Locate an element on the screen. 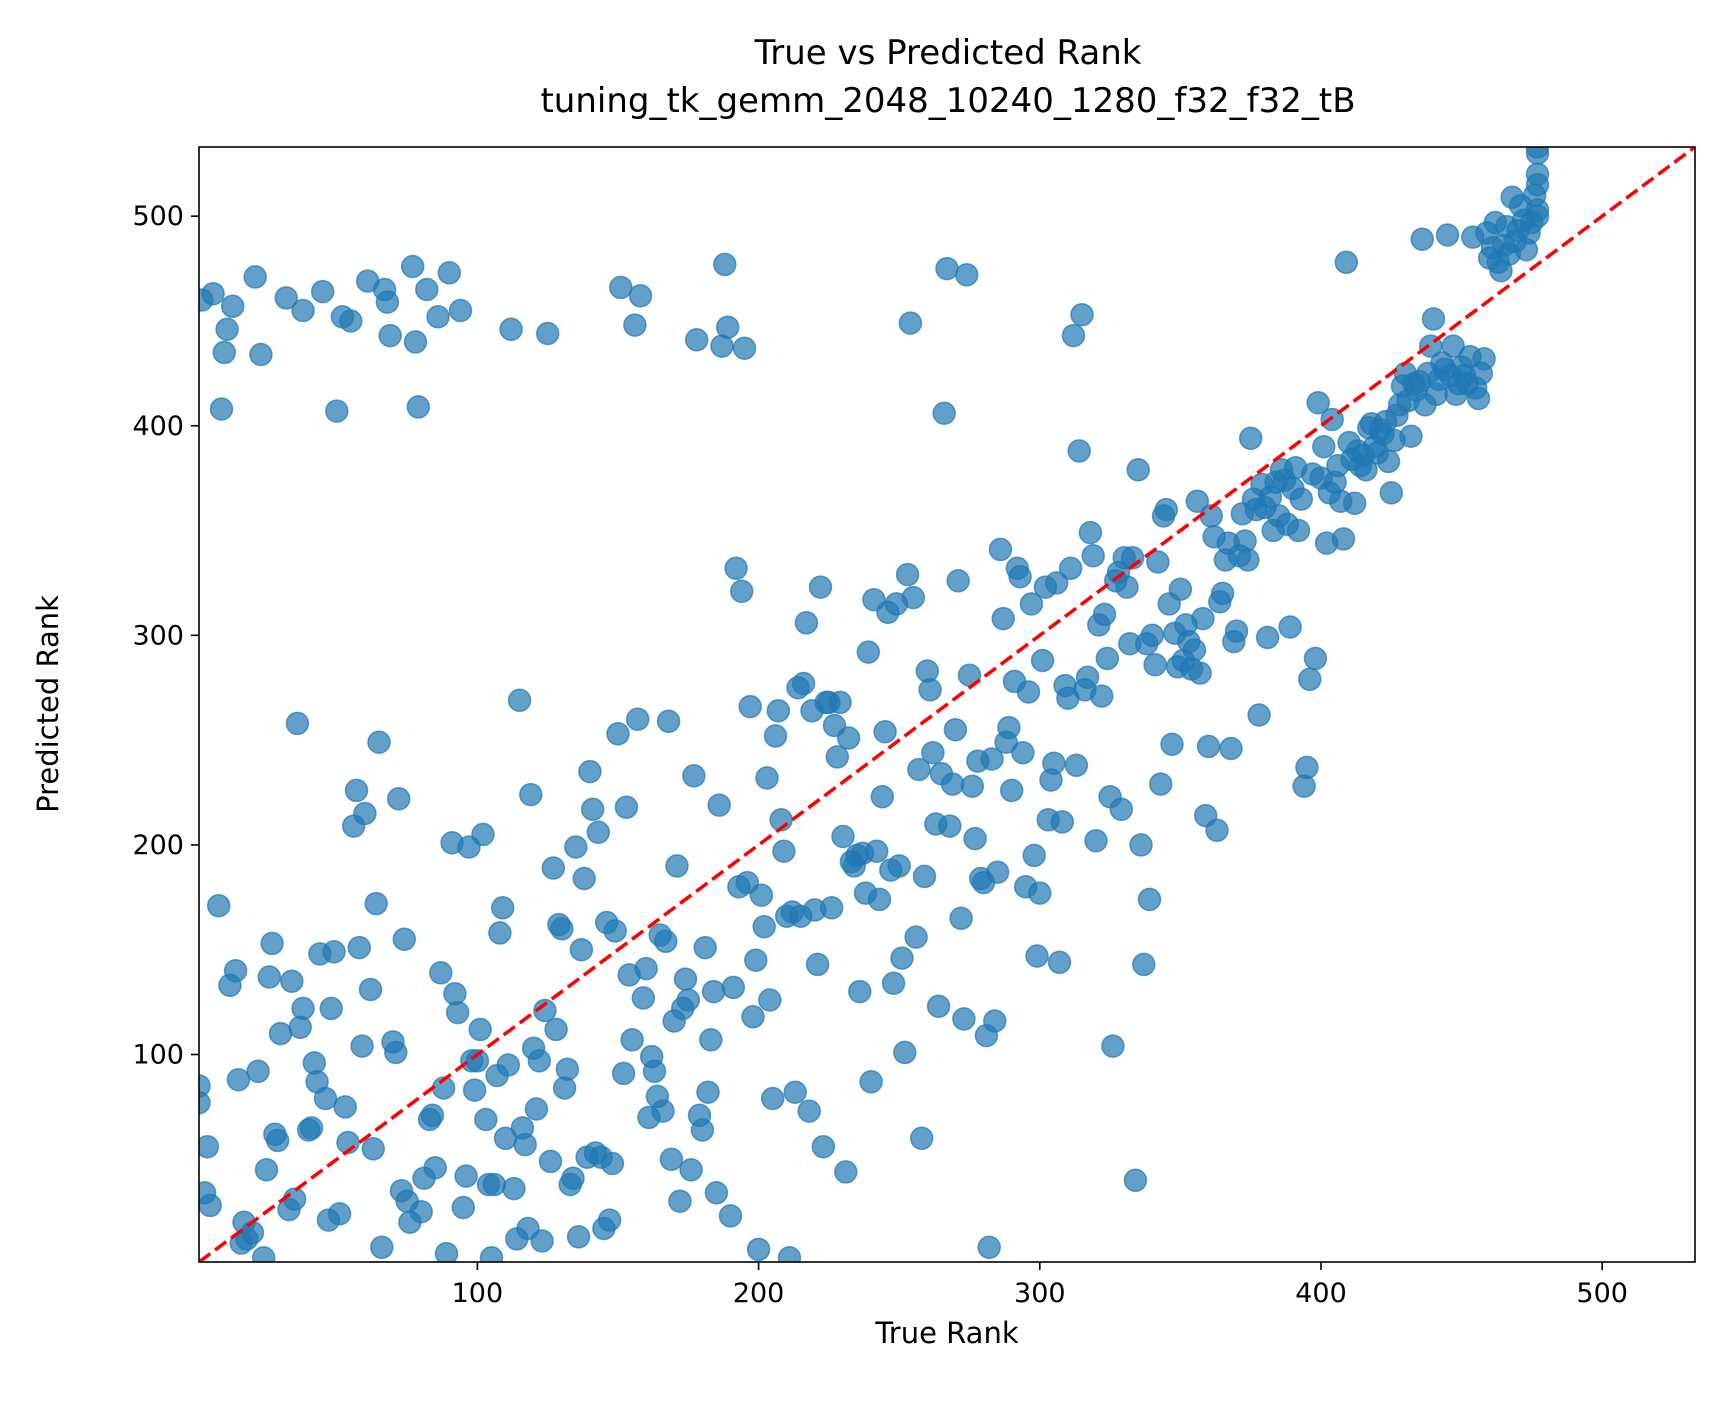  y-tick-label: 400 is located at coordinates (158, 426).